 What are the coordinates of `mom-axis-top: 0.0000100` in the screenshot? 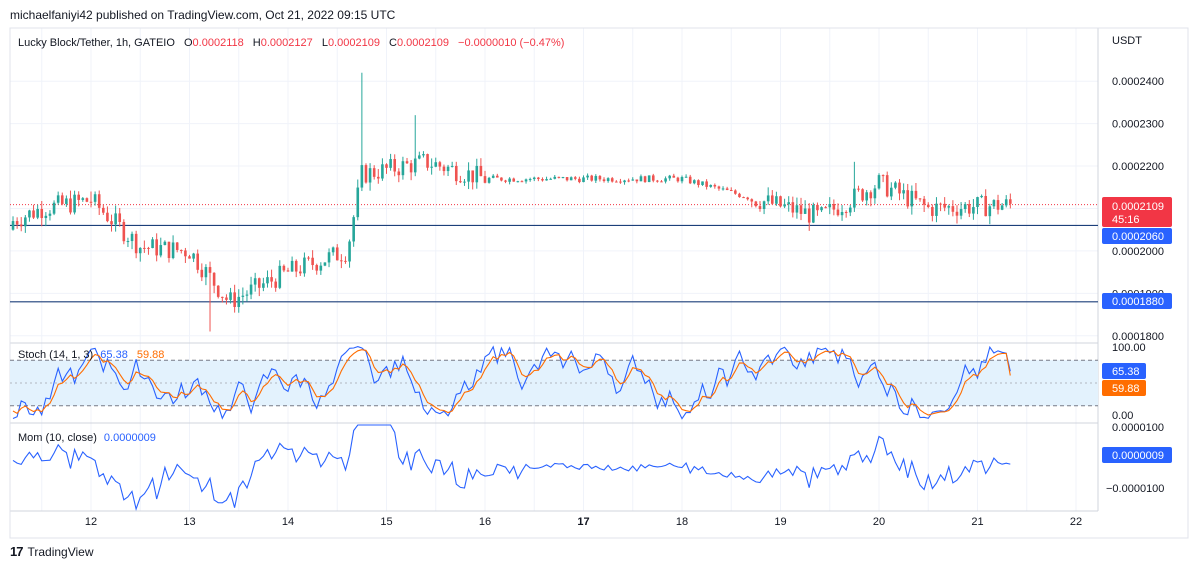 It's located at (1138, 428).